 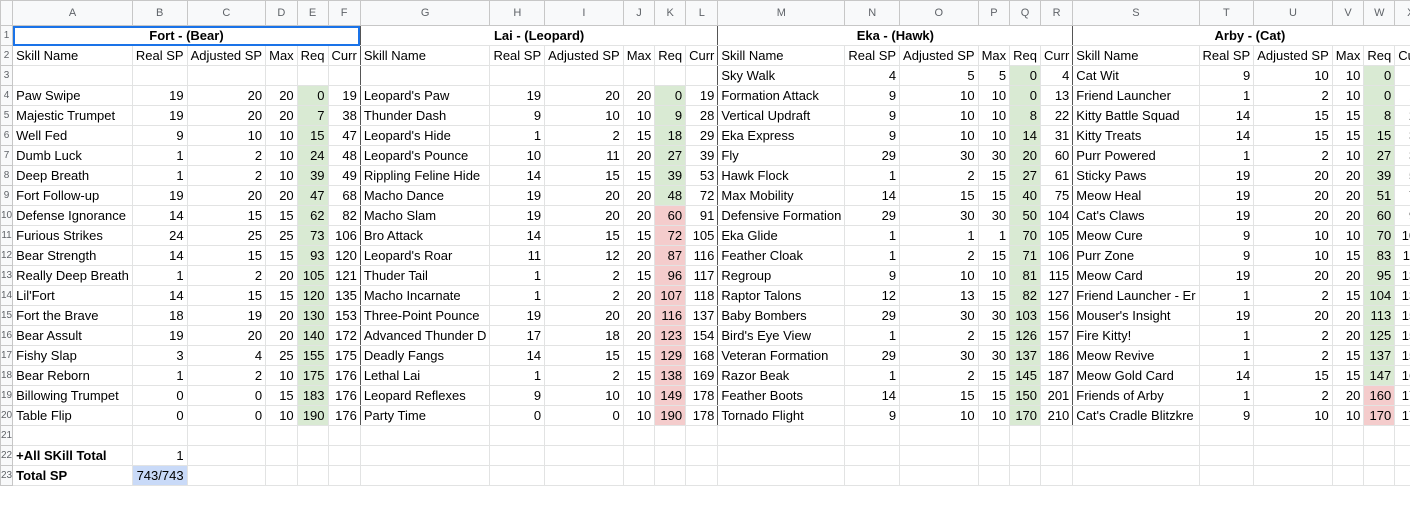 I want to click on skill-name-cell: Lil'Fort, so click(x=72, y=295).